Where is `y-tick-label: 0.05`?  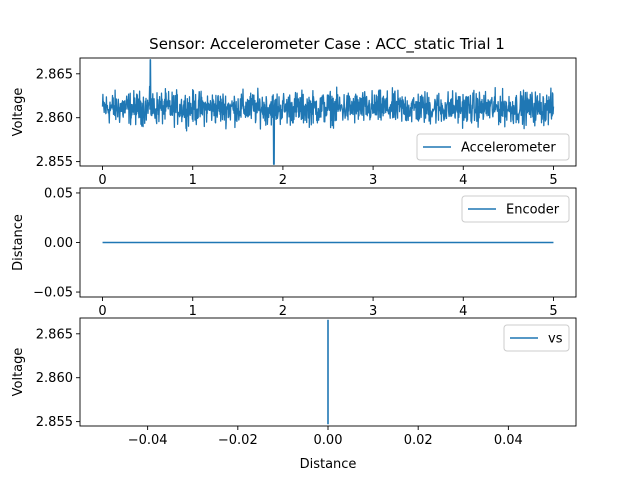 y-tick-label: 0.05 is located at coordinates (58, 193).